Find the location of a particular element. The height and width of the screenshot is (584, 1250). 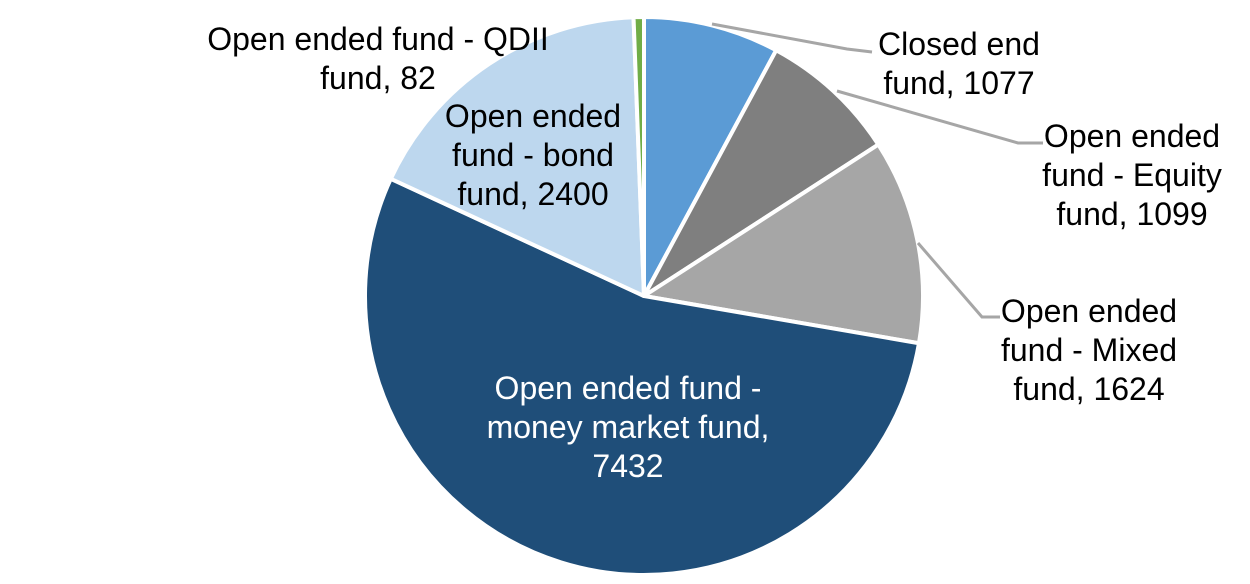

data-label-line: fund - Equity is located at coordinates (1132, 175).